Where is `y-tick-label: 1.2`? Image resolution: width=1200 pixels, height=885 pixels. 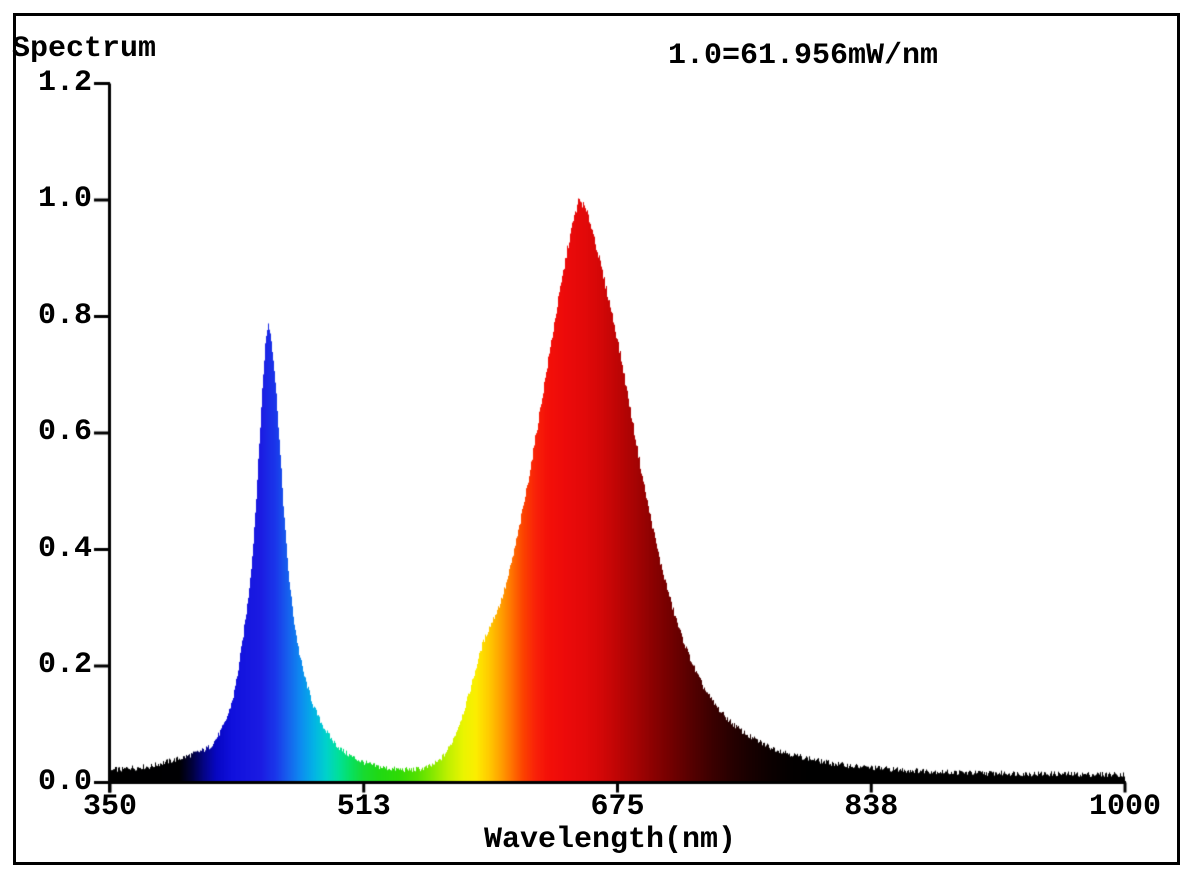 y-tick-label: 1.2 is located at coordinates (64, 82).